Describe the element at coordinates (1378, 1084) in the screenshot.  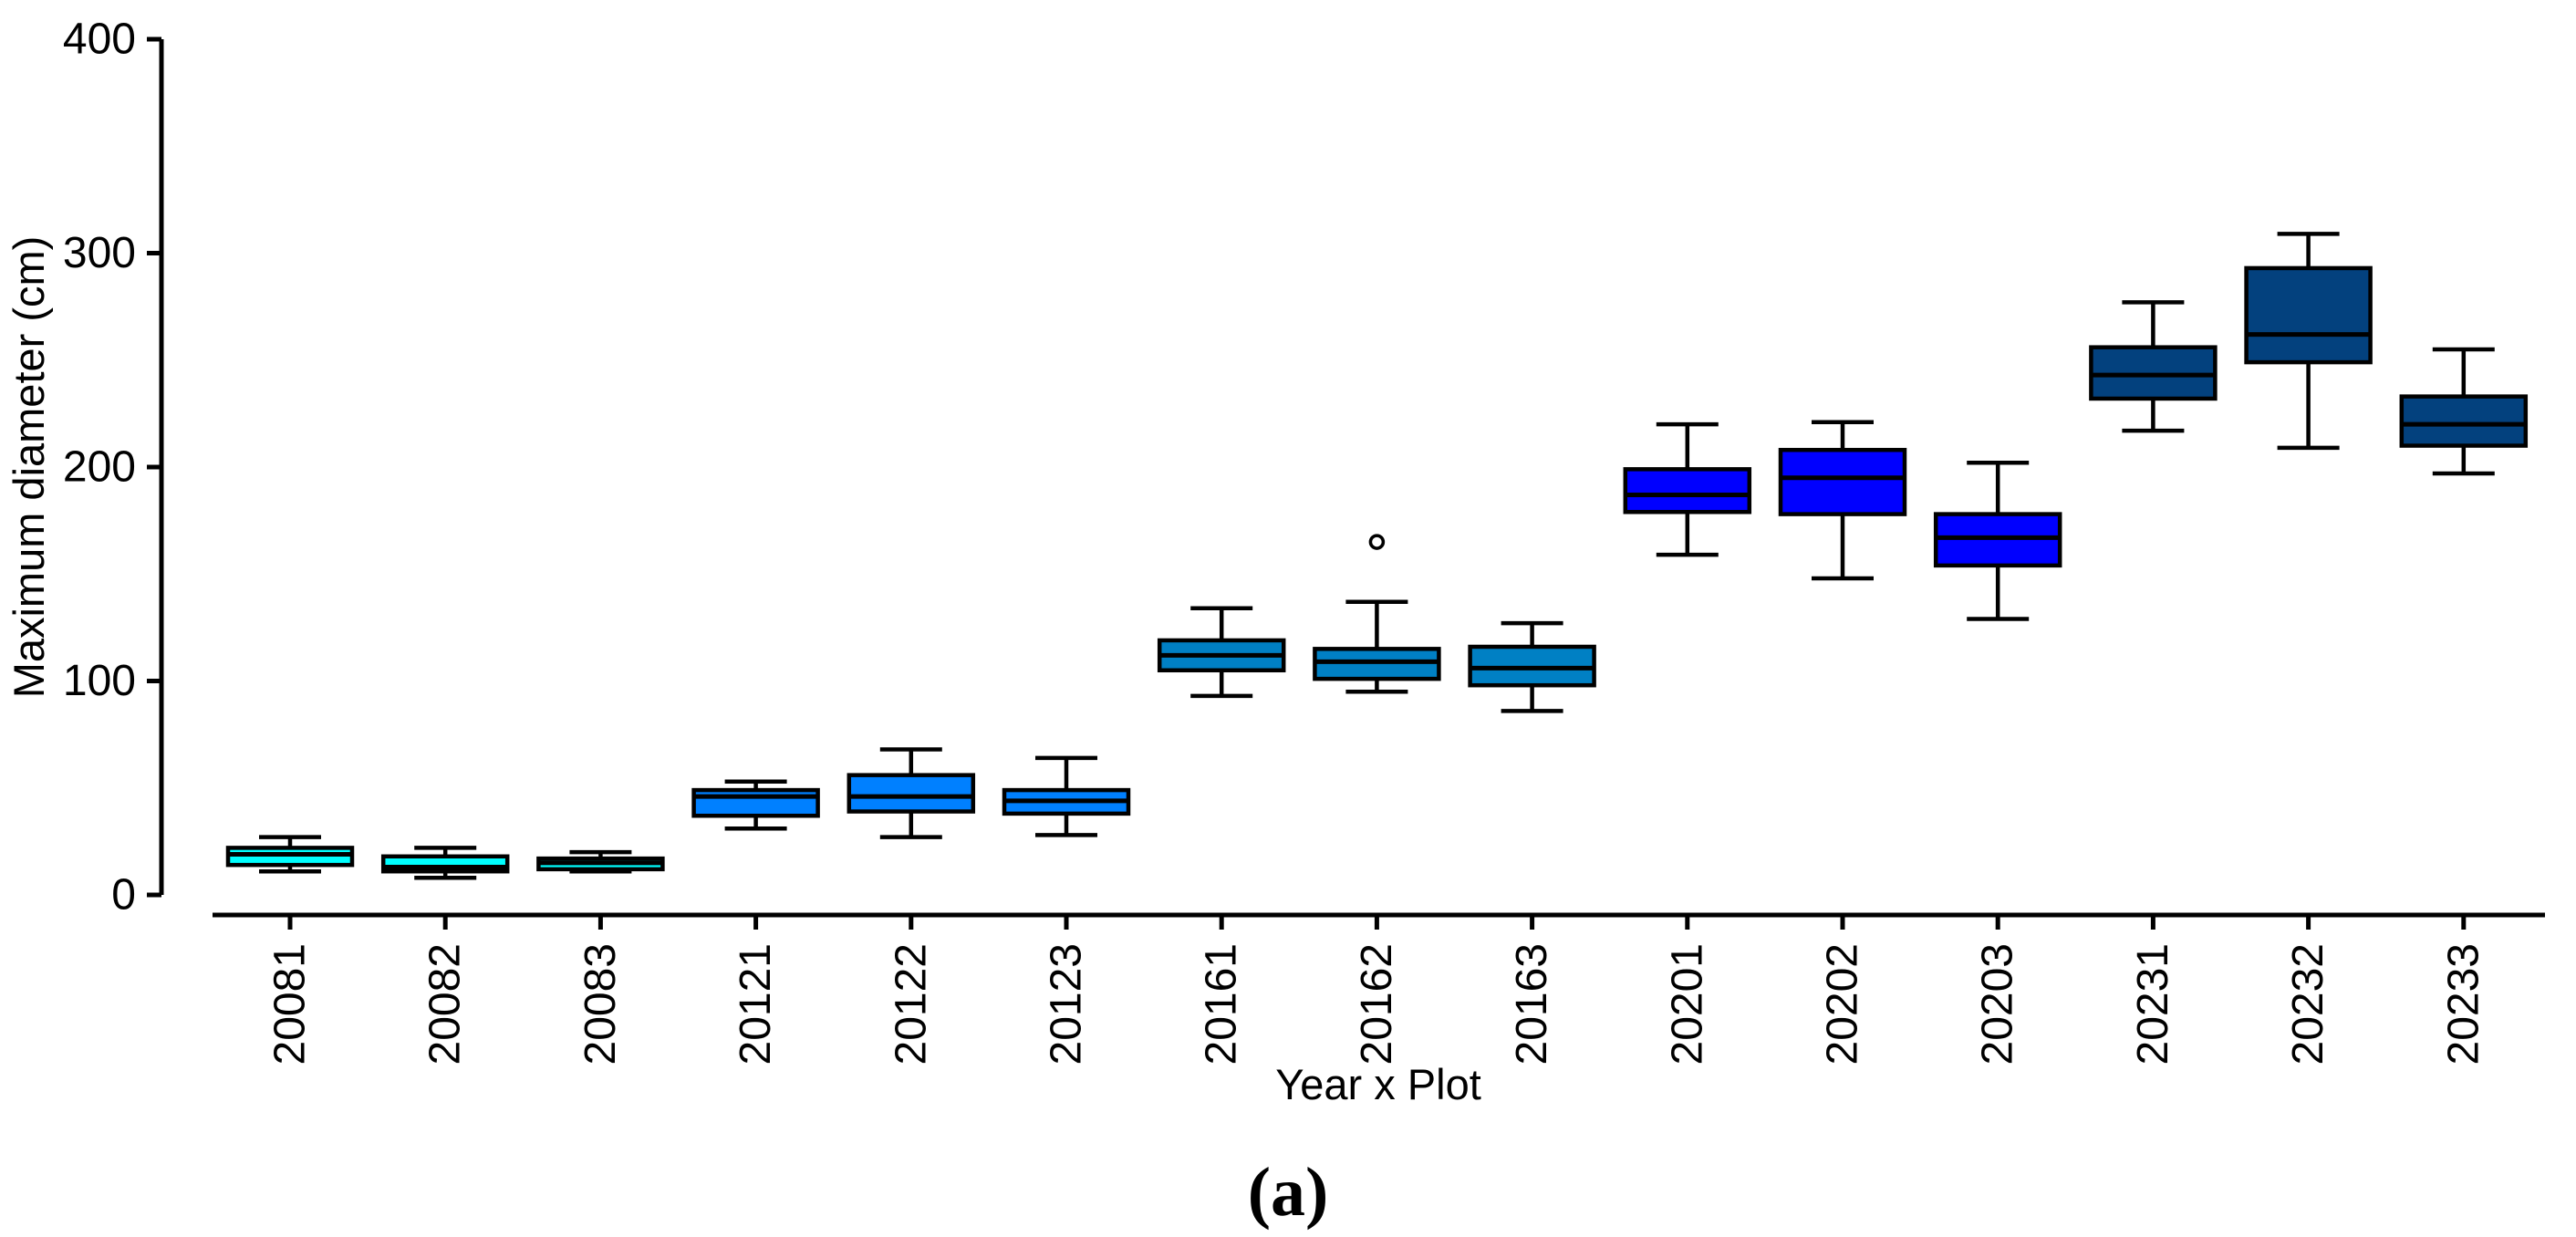
I see `x-axis-title: Year x Plot` at that location.